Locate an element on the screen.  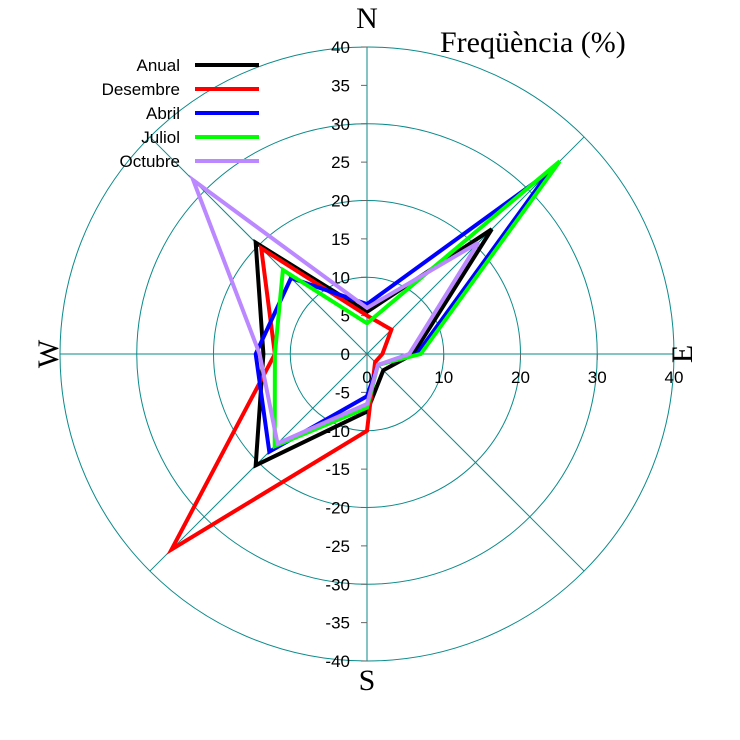
x-tick-label: 0 is located at coordinates (366, 377).